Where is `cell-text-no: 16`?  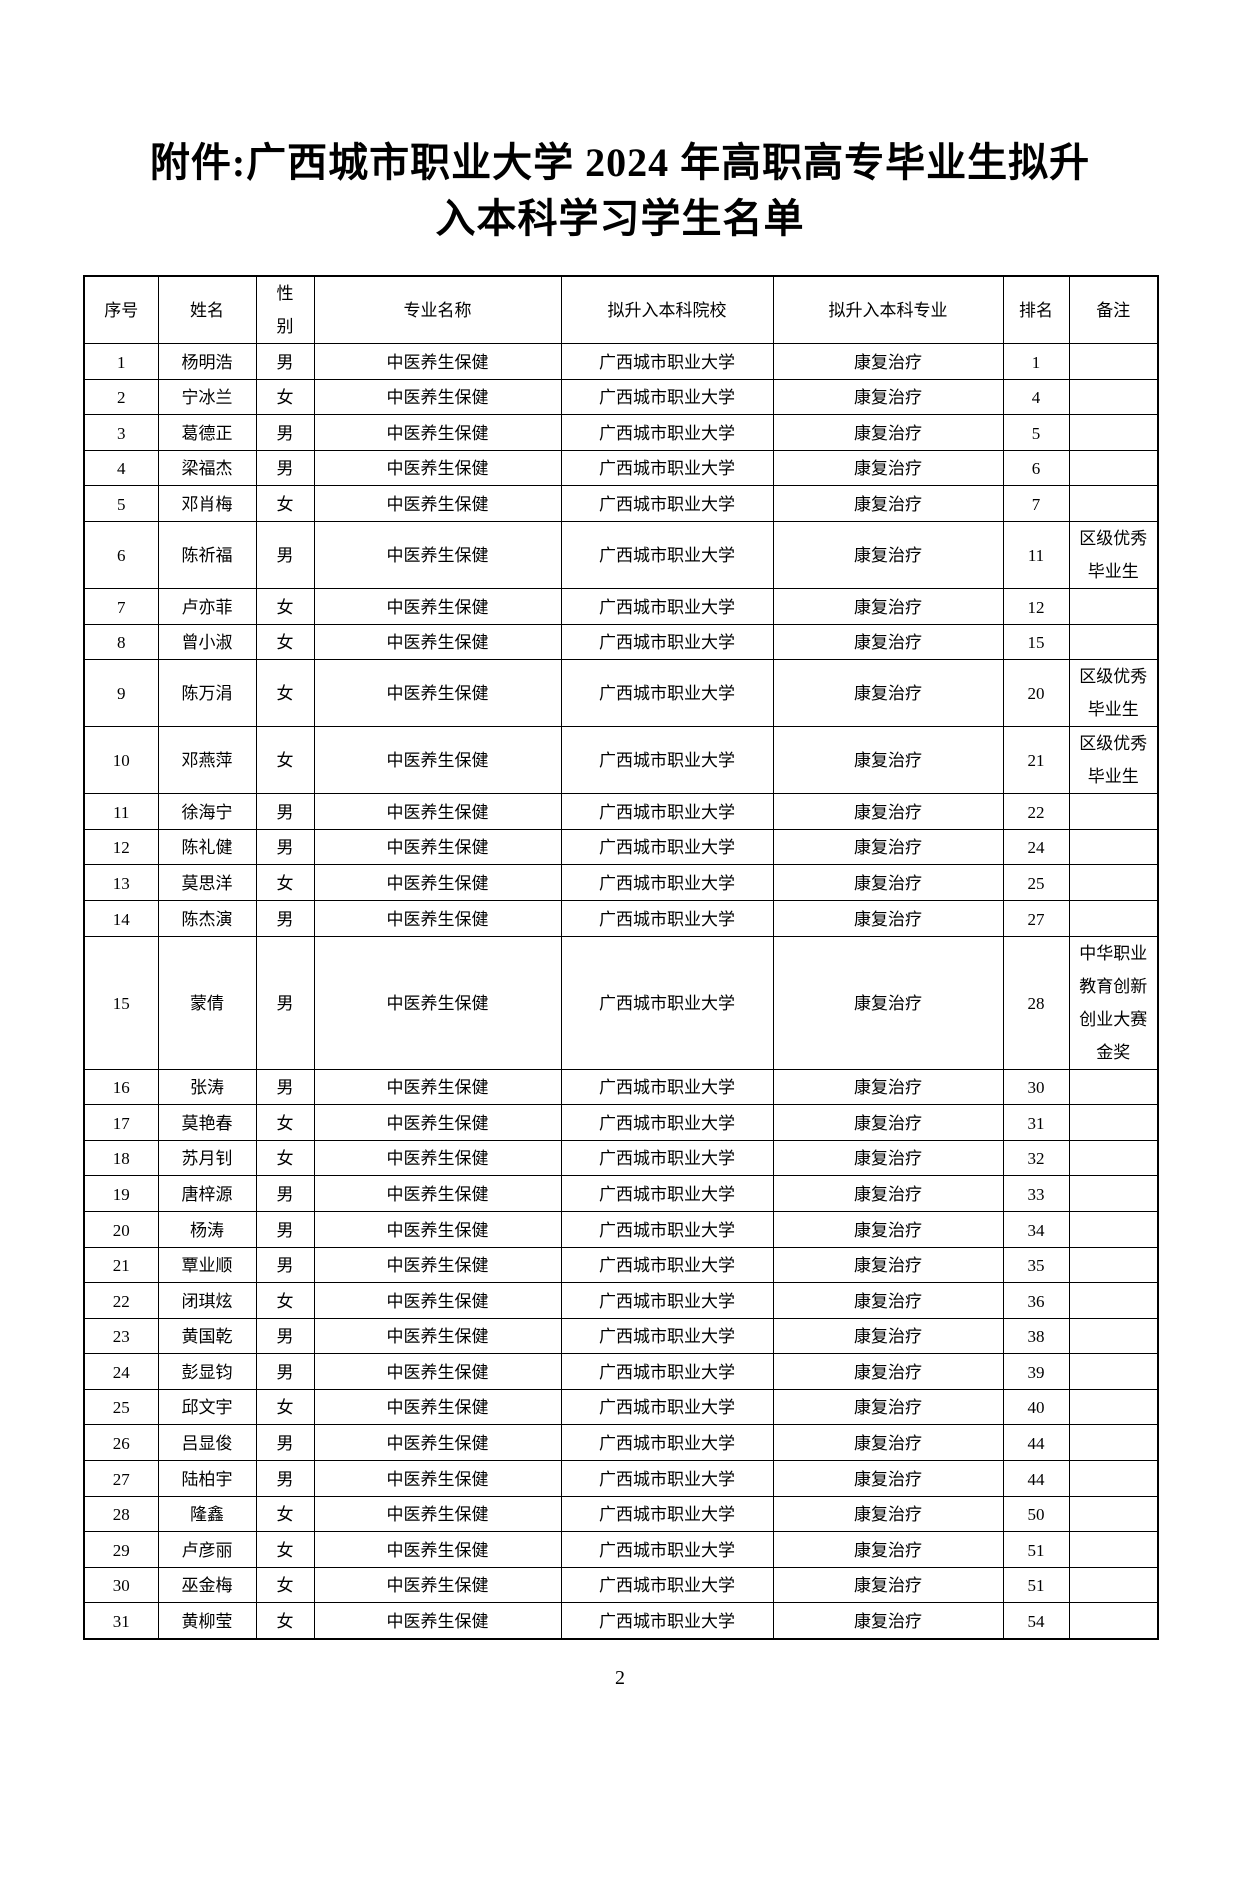
cell-text-no: 16 is located at coordinates (121, 1088).